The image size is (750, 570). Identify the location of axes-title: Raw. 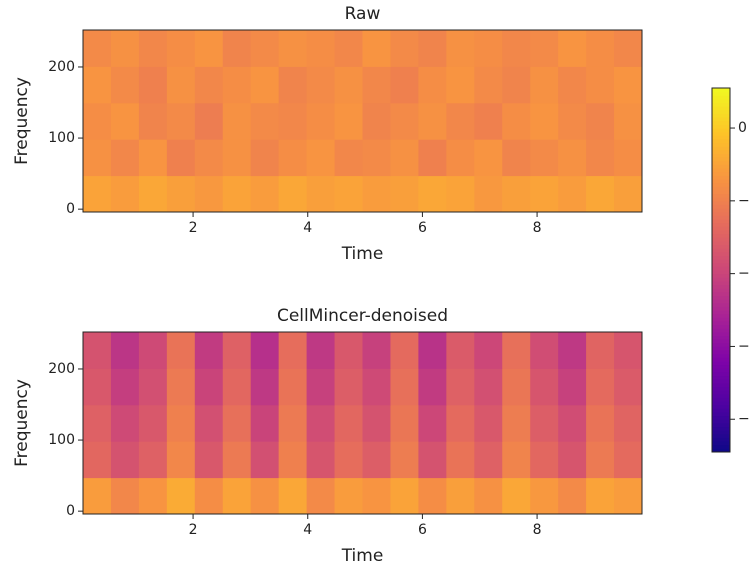
(363, 14).